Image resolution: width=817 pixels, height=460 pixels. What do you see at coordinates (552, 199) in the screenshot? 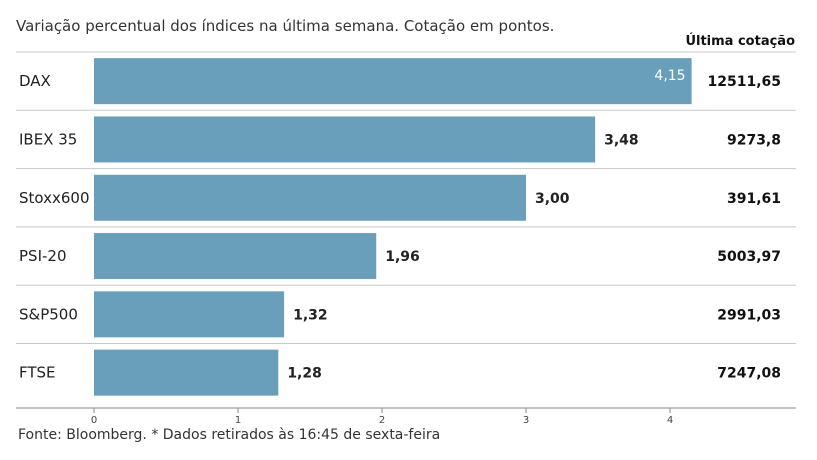
I see `value-label: 3,00` at bounding box center [552, 199].